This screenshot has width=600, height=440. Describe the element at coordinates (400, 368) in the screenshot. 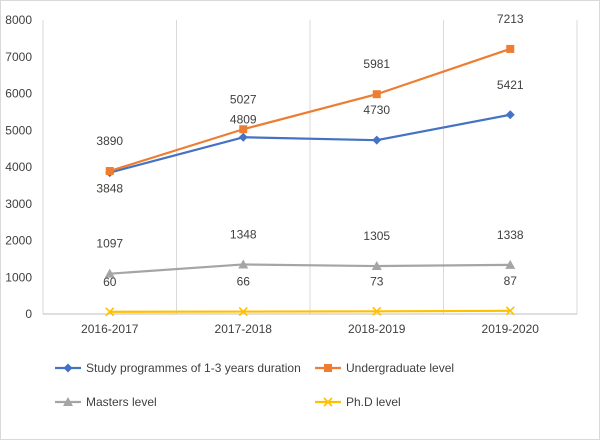

I see `legend-label: Undergraduate level` at that location.